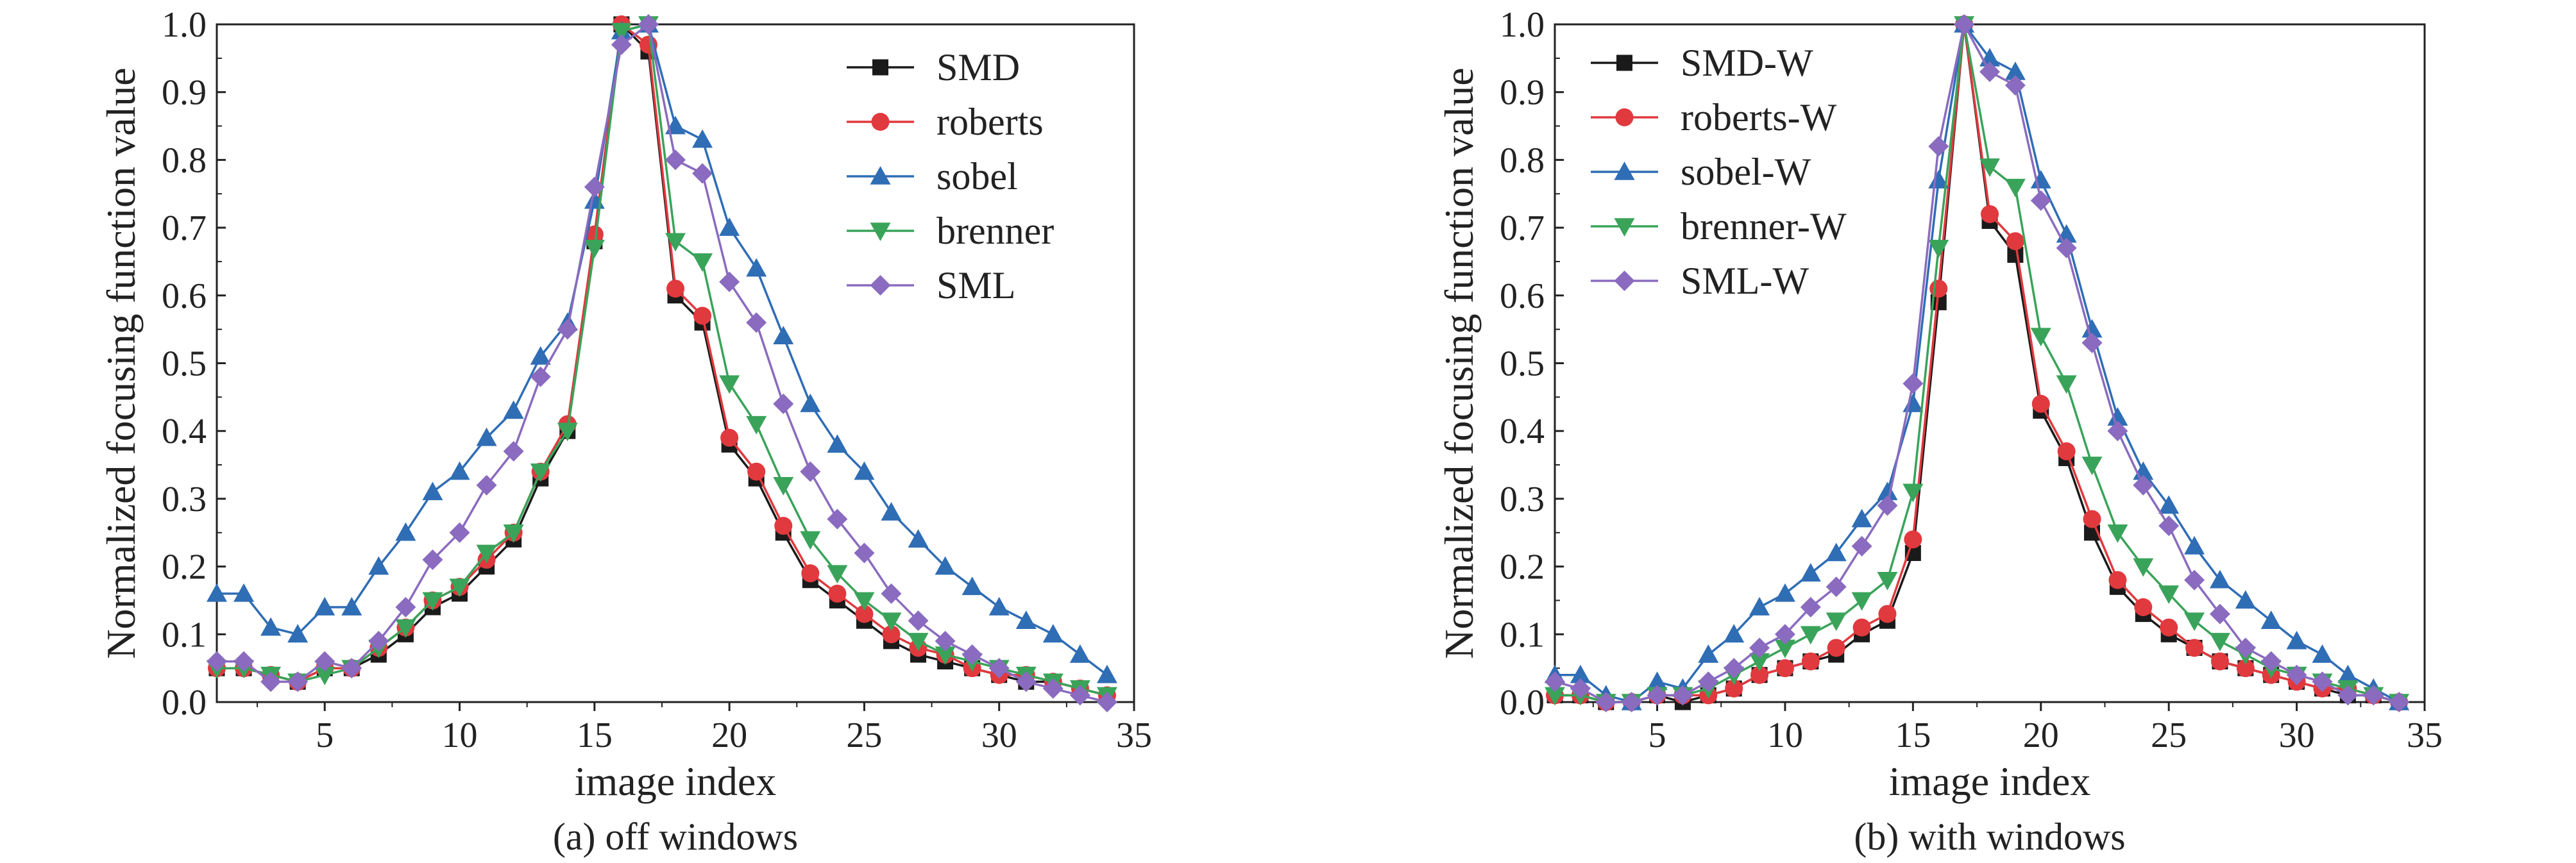  I want to click on y-tick-label: 0.9, so click(184, 93).